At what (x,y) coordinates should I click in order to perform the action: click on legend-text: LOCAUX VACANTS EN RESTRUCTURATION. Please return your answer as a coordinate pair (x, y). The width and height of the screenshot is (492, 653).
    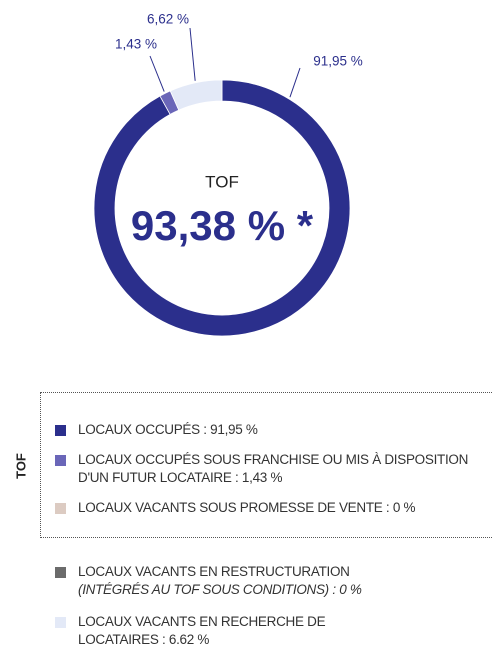
    Looking at the image, I should click on (214, 571).